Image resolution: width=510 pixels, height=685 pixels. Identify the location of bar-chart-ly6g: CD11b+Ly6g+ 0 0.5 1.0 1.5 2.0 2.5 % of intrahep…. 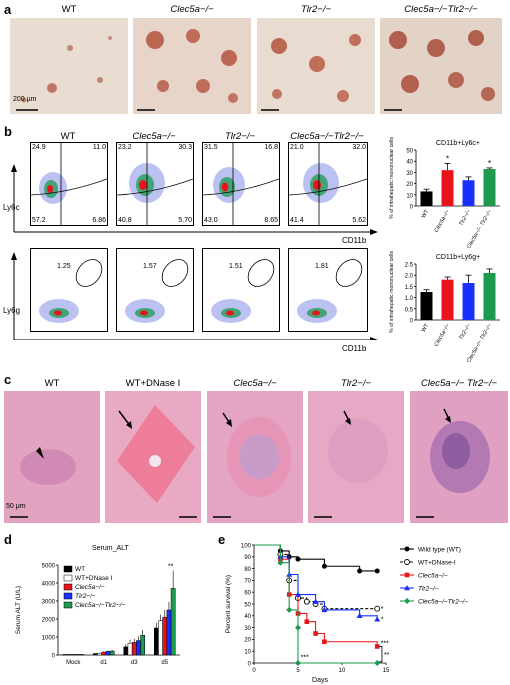
(444, 306).